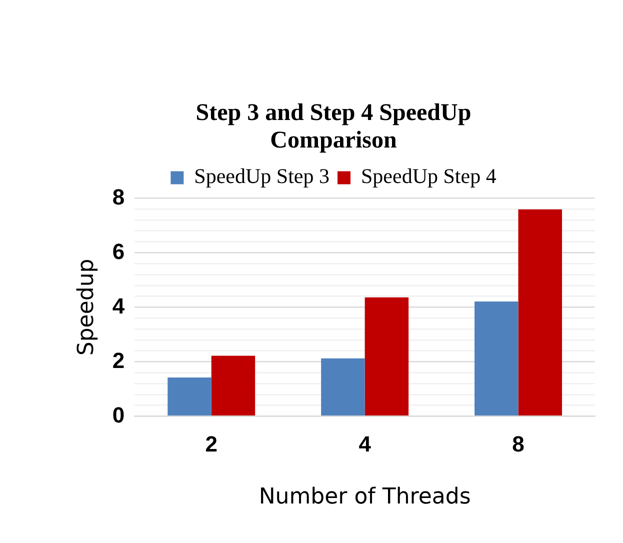  I want to click on legend-label: SpeedUp Step 4, so click(429, 176).